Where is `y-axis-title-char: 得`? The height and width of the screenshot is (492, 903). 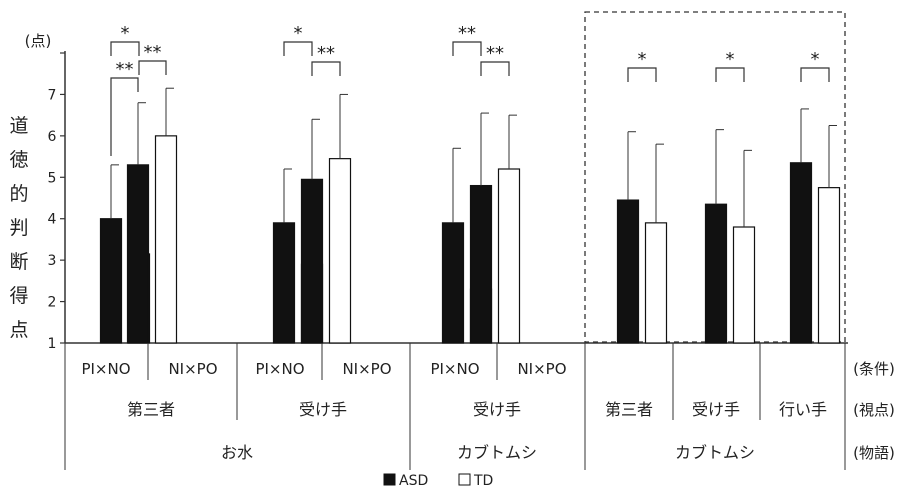
y-axis-title-char: 得 is located at coordinates (18, 296).